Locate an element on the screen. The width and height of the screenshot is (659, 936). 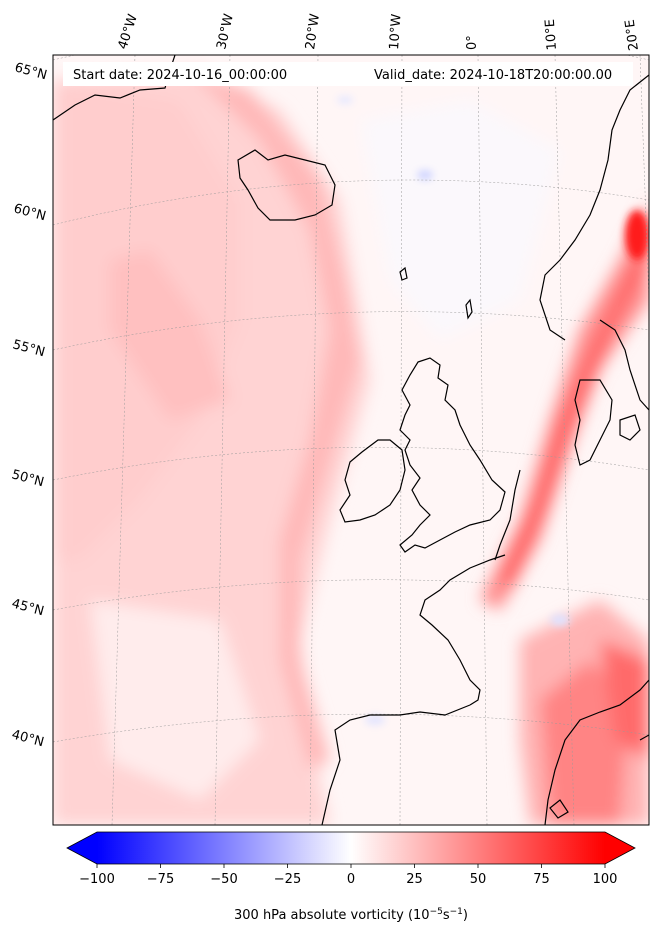
lon-label-0: 0° is located at coordinates (472, 42).